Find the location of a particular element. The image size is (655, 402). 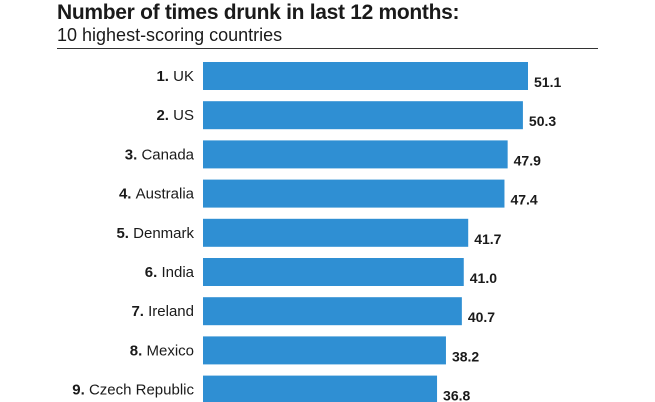

category-label: 9. Czech Republic is located at coordinates (133, 390).